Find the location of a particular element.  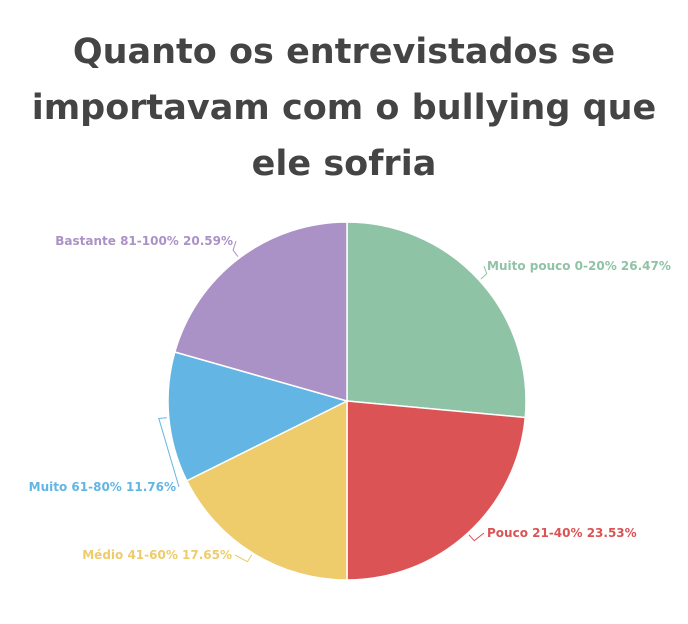

slice-label: Muito pouco 0-20% 26.47% is located at coordinates (579, 266).